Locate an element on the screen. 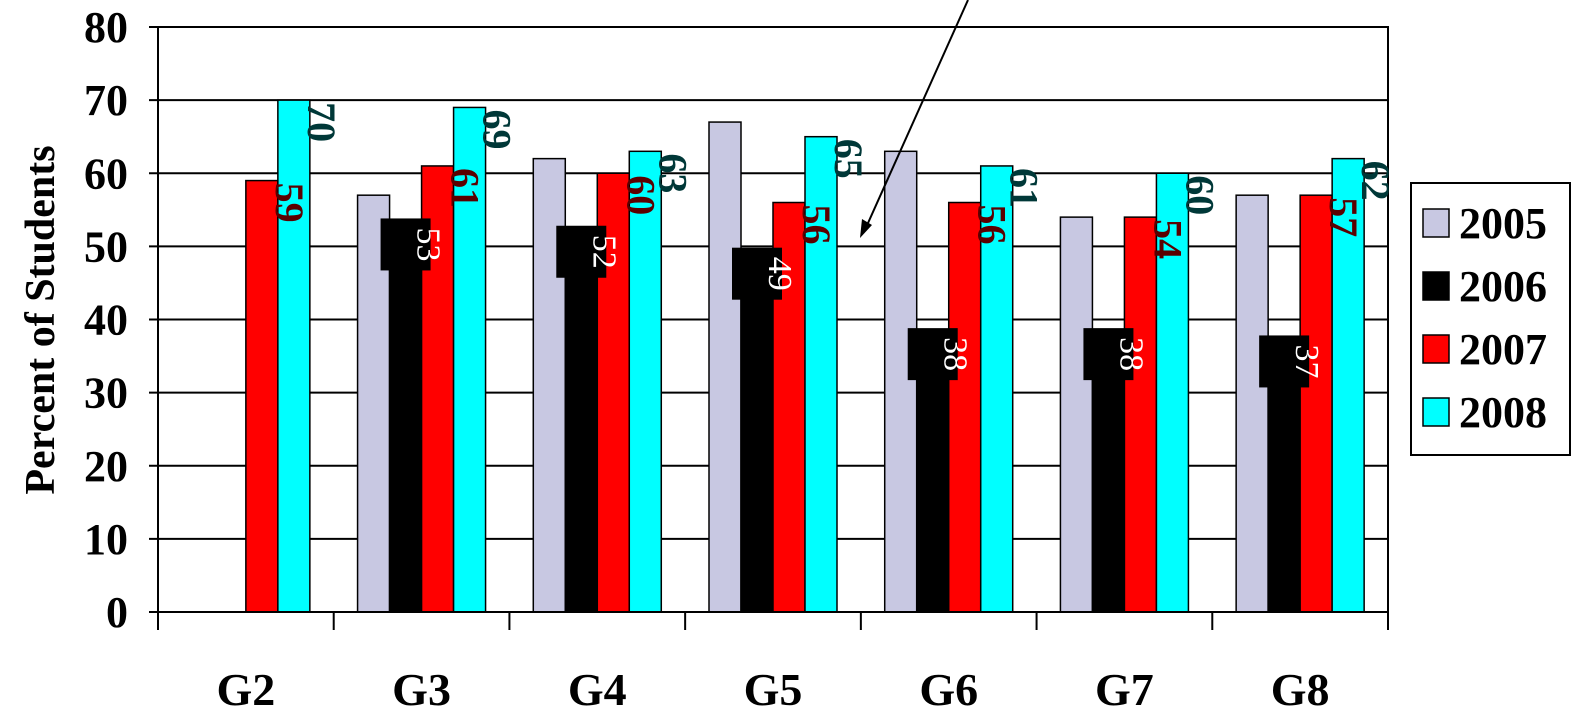 The image size is (1584, 715). annotation-arrow is located at coordinates (914, 119).